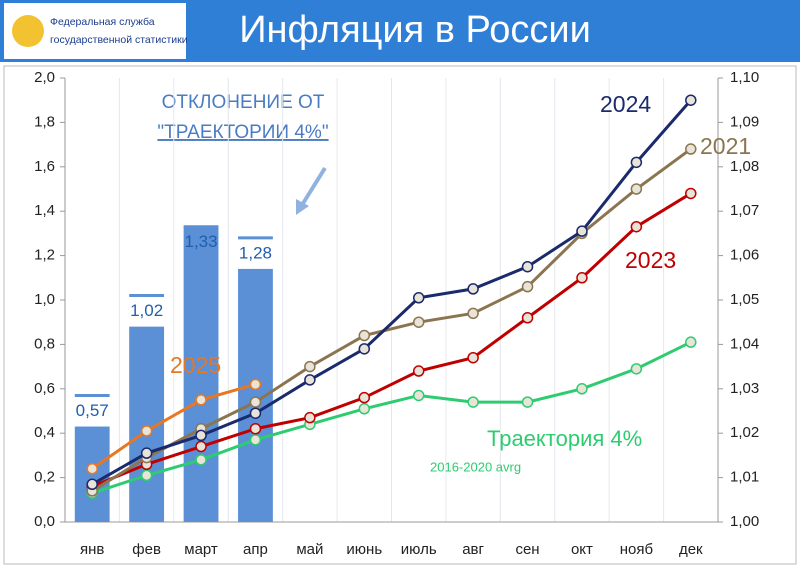  I want to click on page-title: Инфляция в России, so click(415, 30).